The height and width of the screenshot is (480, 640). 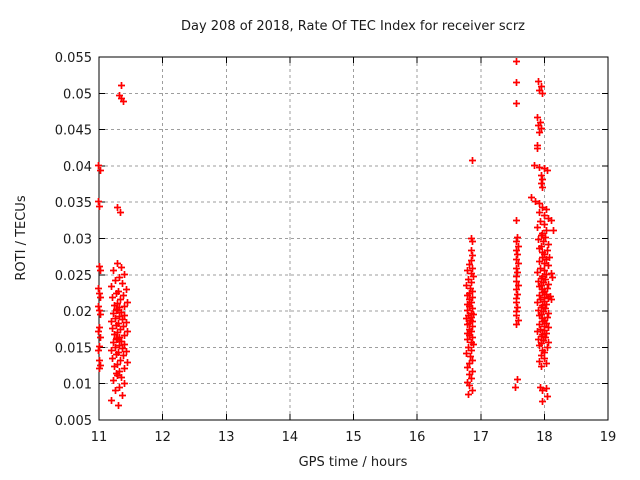 What do you see at coordinates (99, 437) in the screenshot?
I see `x-tick-label: 11` at bounding box center [99, 437].